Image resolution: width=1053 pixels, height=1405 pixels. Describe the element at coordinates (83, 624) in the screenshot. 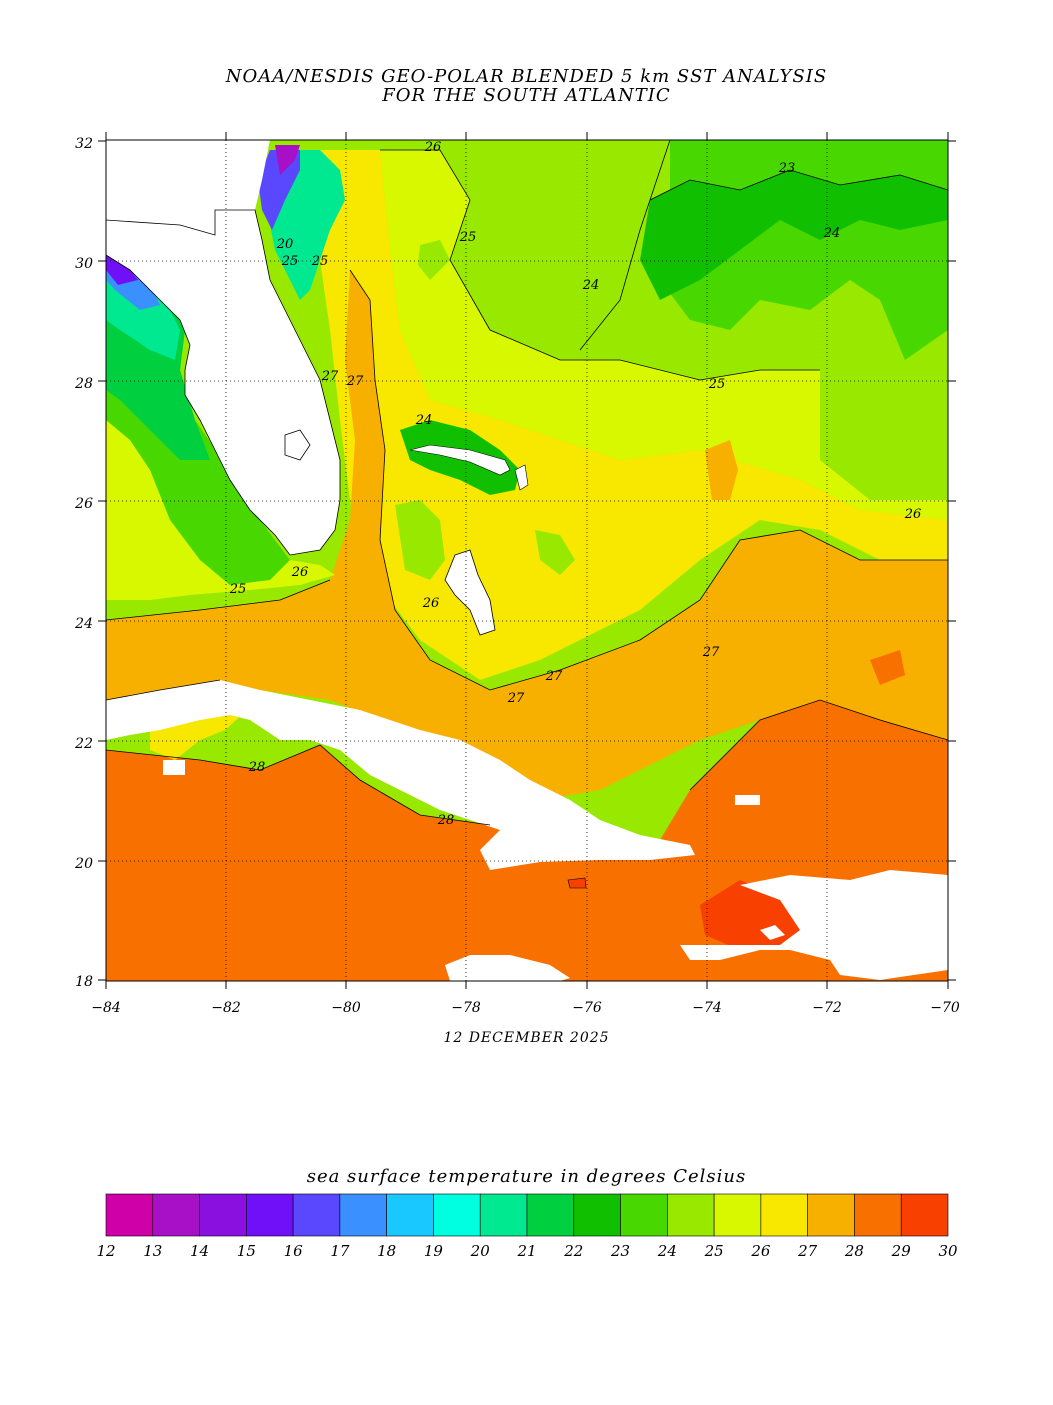

I see `lat-label: 24` at that location.